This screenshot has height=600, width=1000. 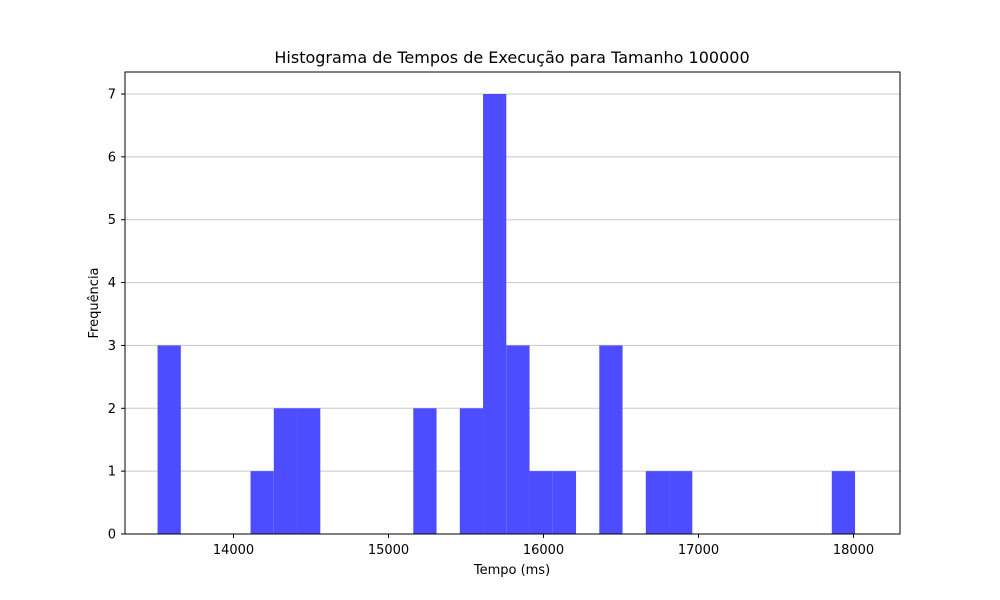 I want to click on x-tick-label: 18000, so click(x=853, y=550).